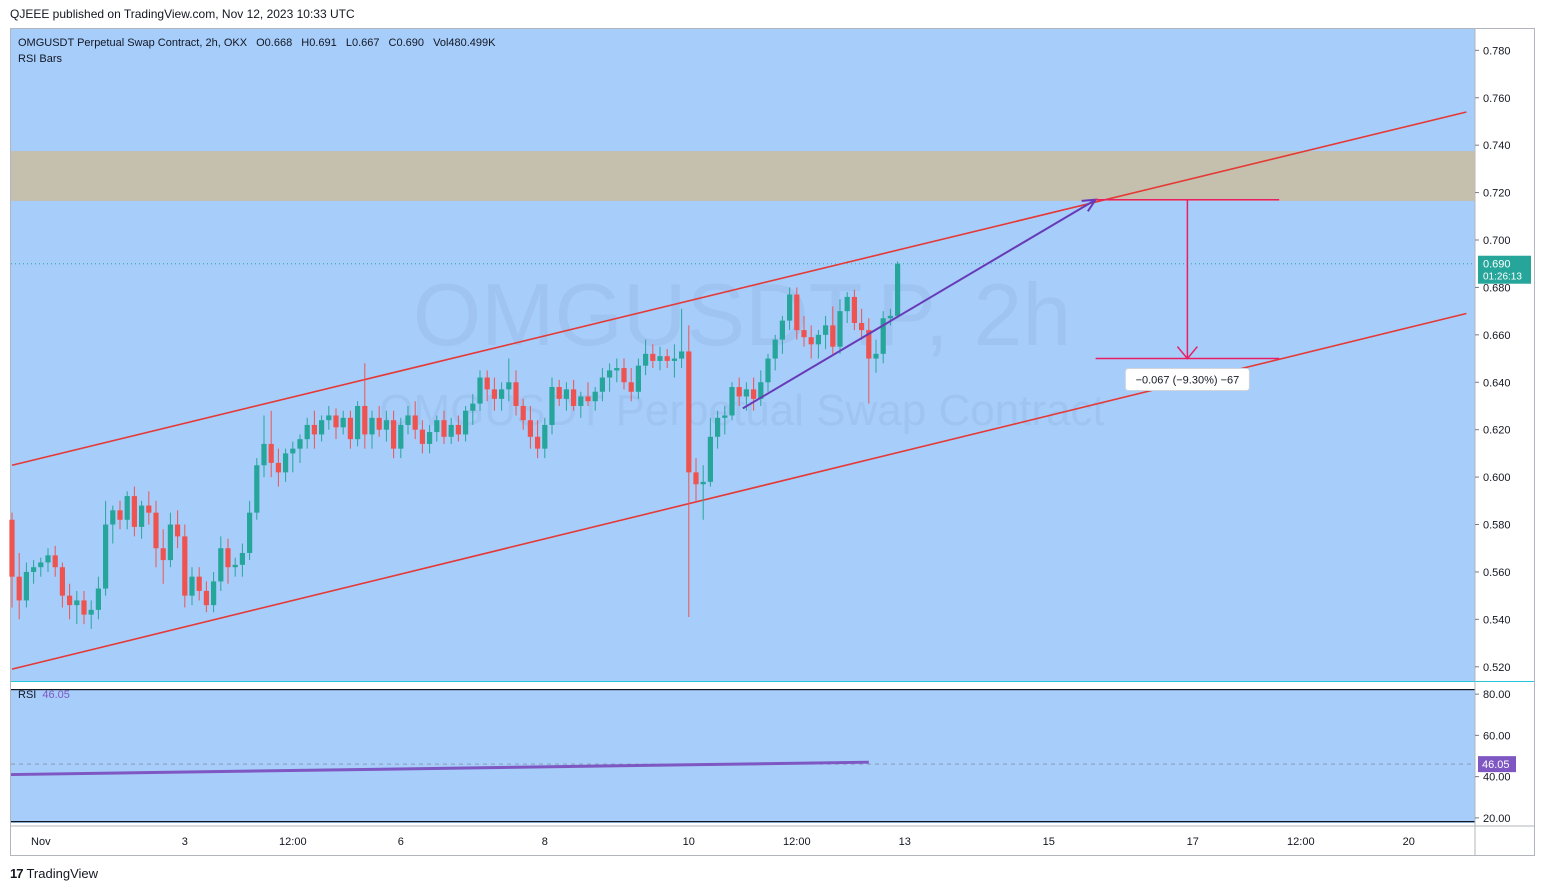 This screenshot has height=891, width=1545. I want to click on rising-arrow-line, so click(919, 304).